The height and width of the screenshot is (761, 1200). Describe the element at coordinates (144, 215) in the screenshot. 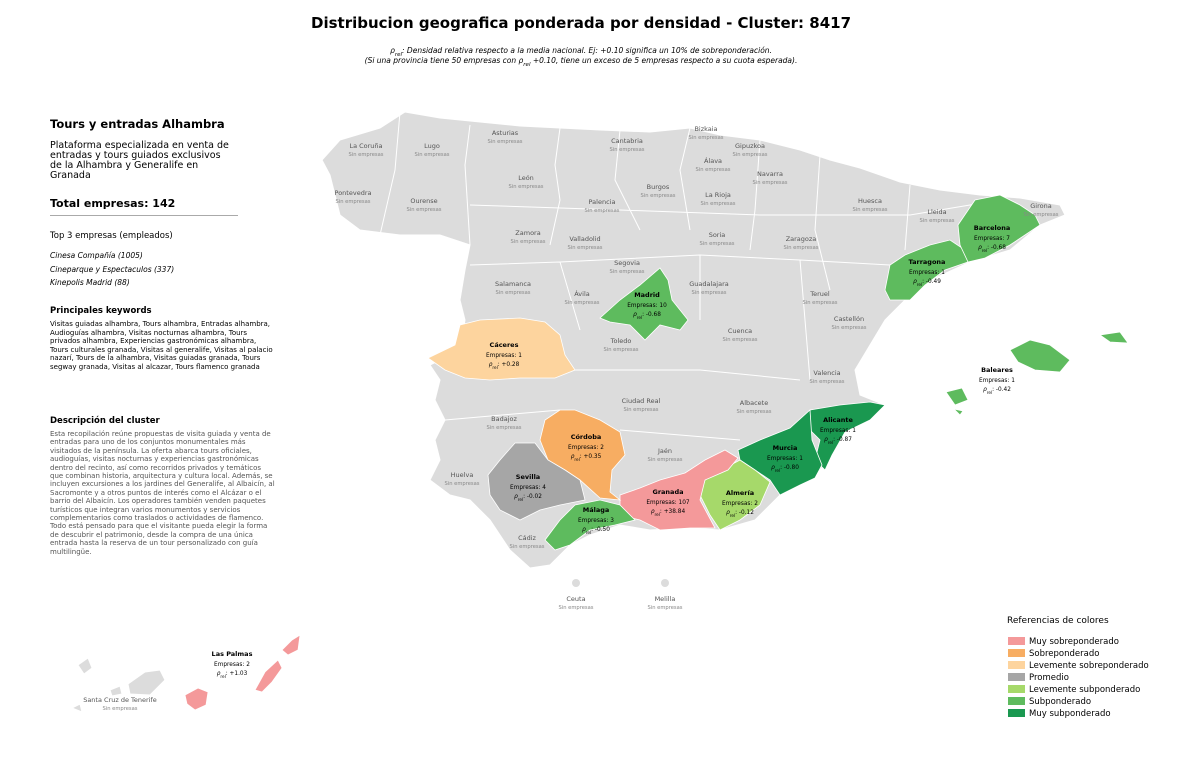

I see `divider` at that location.